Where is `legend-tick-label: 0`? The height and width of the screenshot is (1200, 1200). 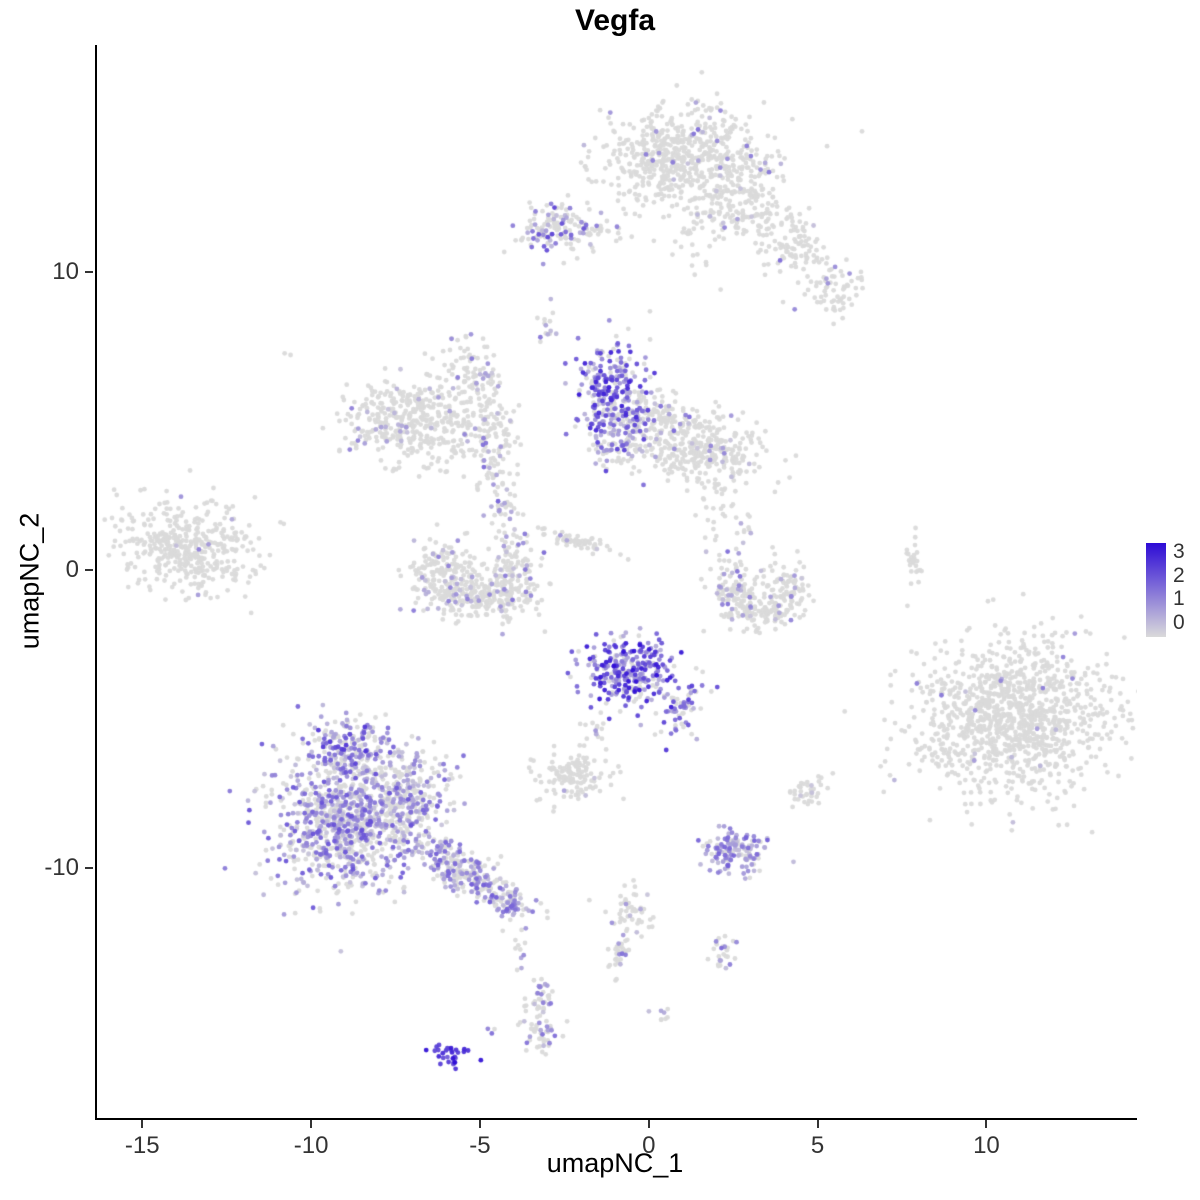 legend-tick-label: 0 is located at coordinates (1179, 622).